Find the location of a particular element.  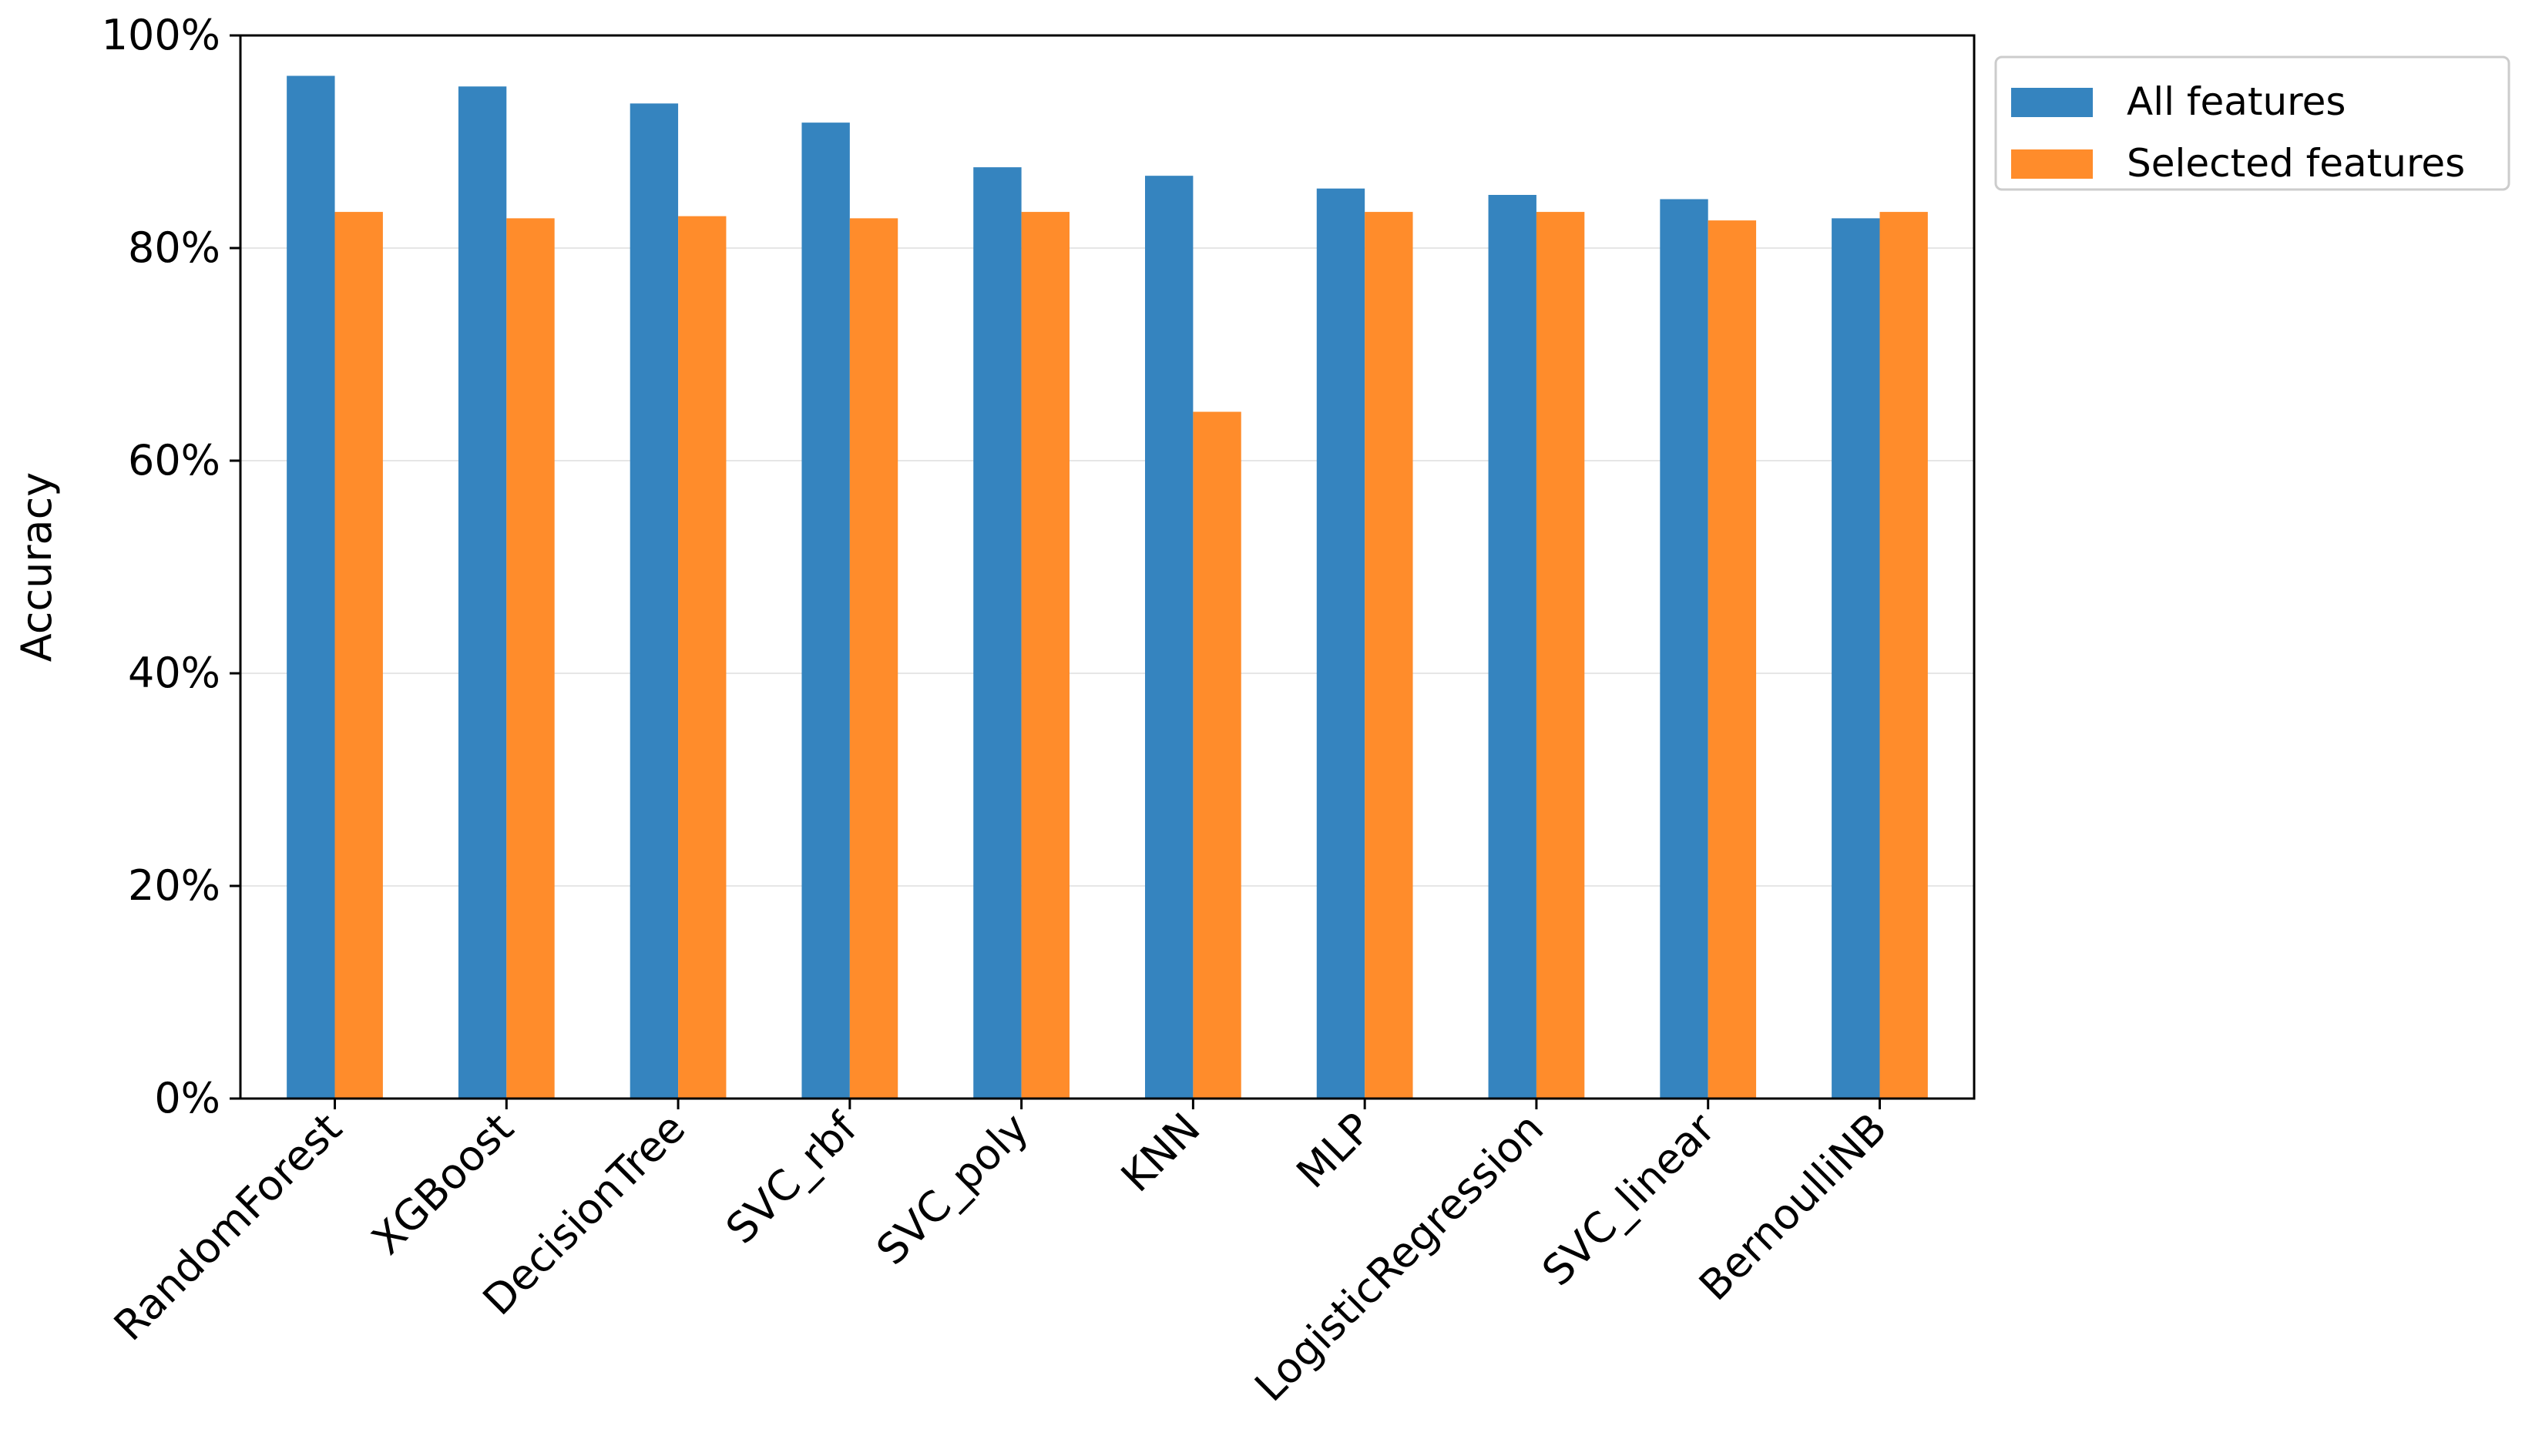

y-axis-label: Accuracy is located at coordinates (36, 568).